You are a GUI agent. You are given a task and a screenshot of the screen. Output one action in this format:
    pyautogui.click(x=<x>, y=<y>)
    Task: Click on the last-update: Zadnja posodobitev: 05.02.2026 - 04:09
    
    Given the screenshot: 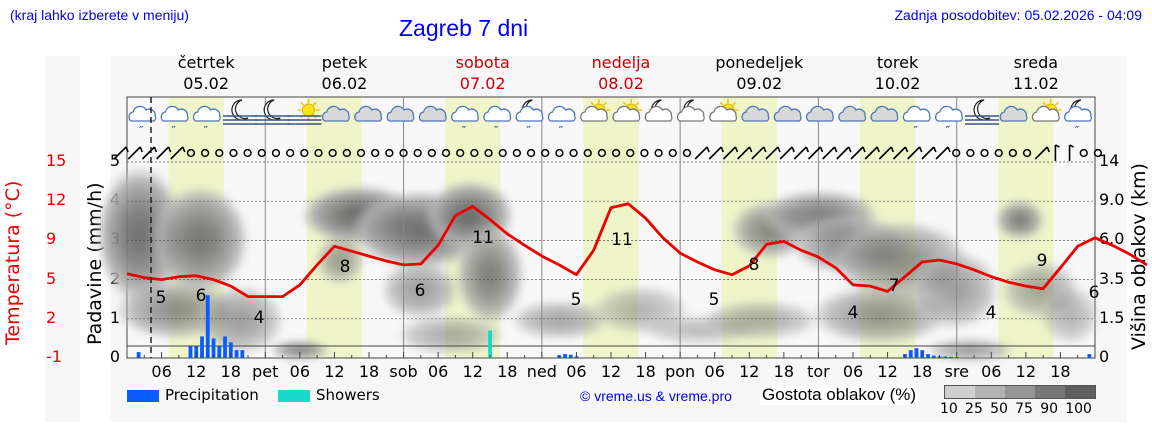 What is the action you would take?
    pyautogui.click(x=1018, y=15)
    